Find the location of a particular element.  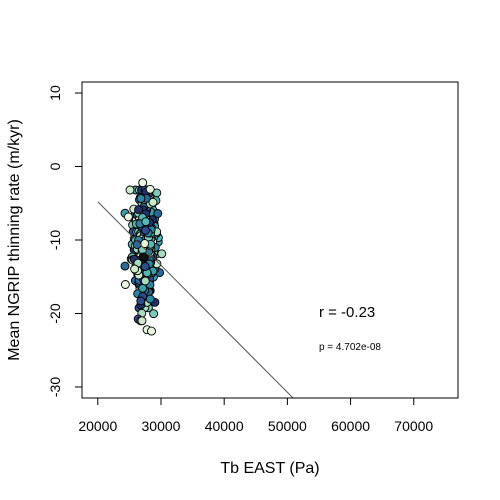

y-axis-title: Mean NGRIP thinning rate (m/kyr) is located at coordinates (14, 240).